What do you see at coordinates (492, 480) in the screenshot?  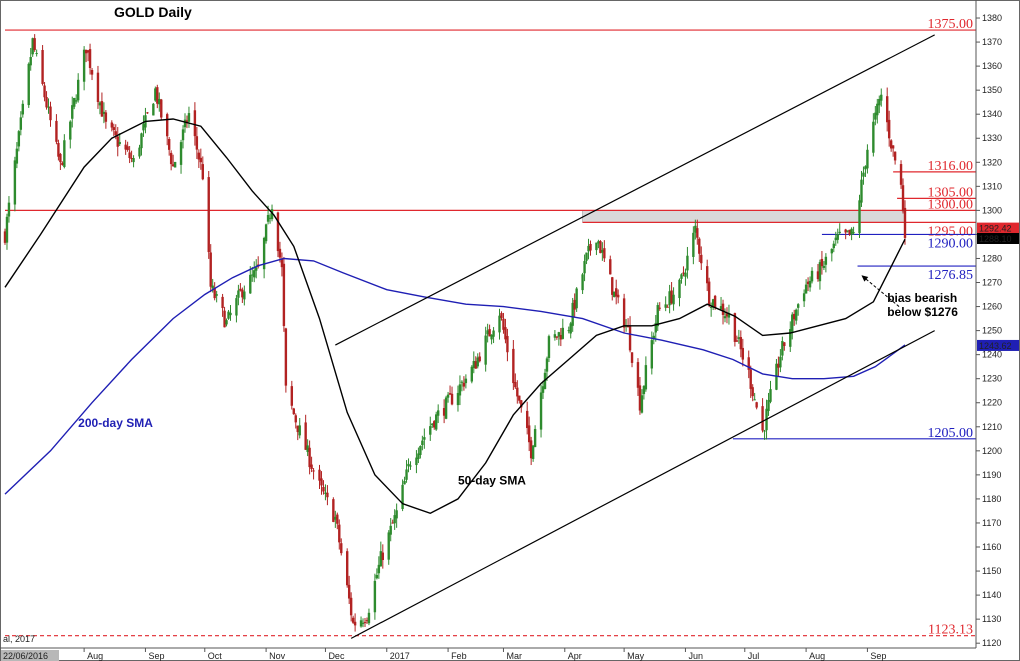 I see `annotation-text: 50-day SMA` at bounding box center [492, 480].